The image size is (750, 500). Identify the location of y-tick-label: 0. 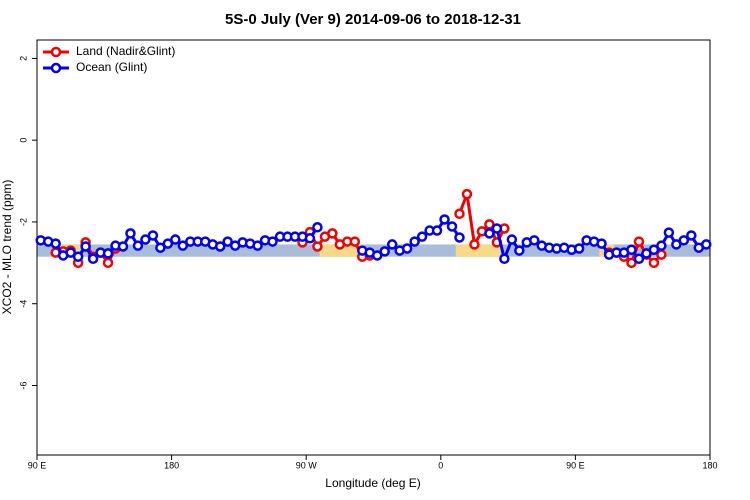
(23, 140).